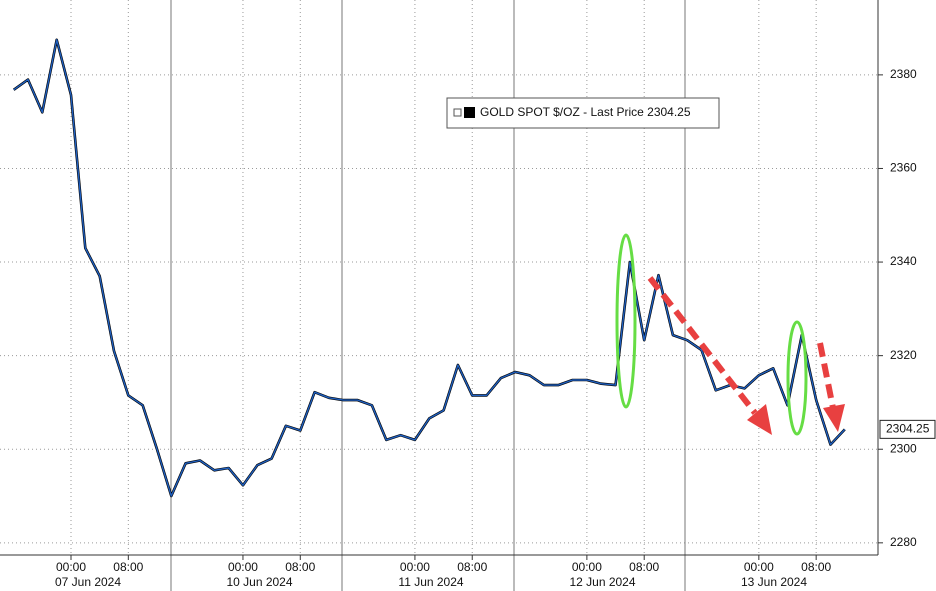 The image size is (936, 591). I want to click on last-price-marker, so click(907, 429).